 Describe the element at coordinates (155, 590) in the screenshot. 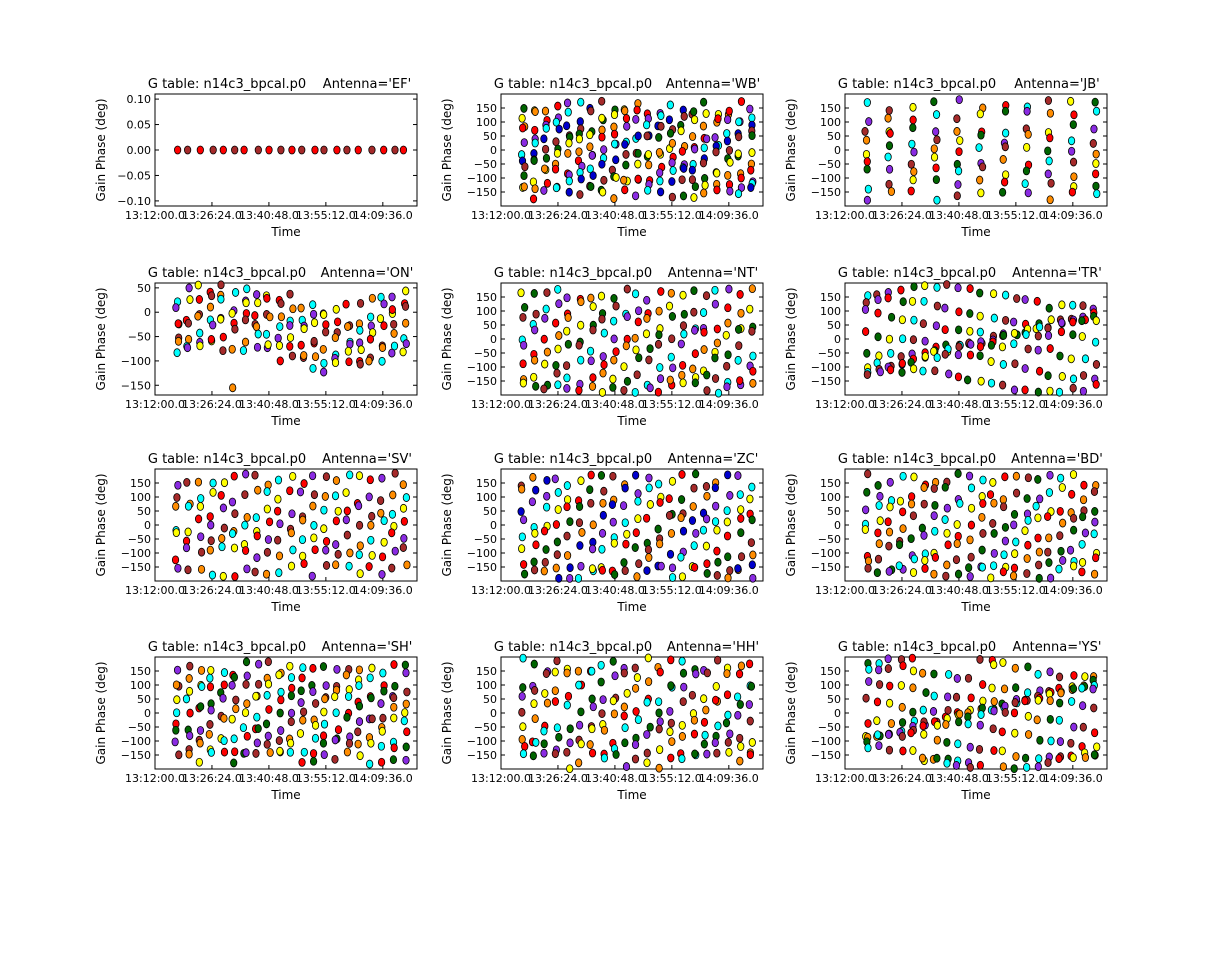

I see `x-tick-label: 13:12:00.0` at that location.